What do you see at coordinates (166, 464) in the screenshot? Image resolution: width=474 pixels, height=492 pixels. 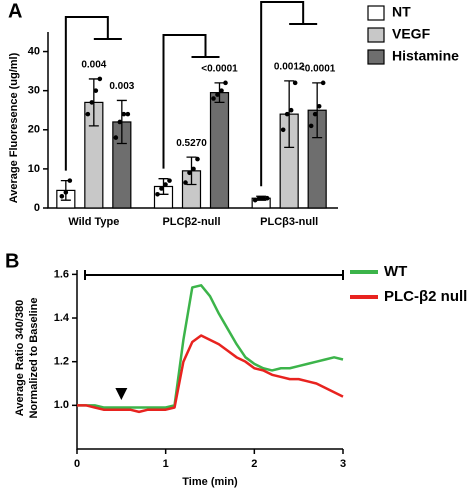 I see `x-tick-label: 1` at bounding box center [166, 464].